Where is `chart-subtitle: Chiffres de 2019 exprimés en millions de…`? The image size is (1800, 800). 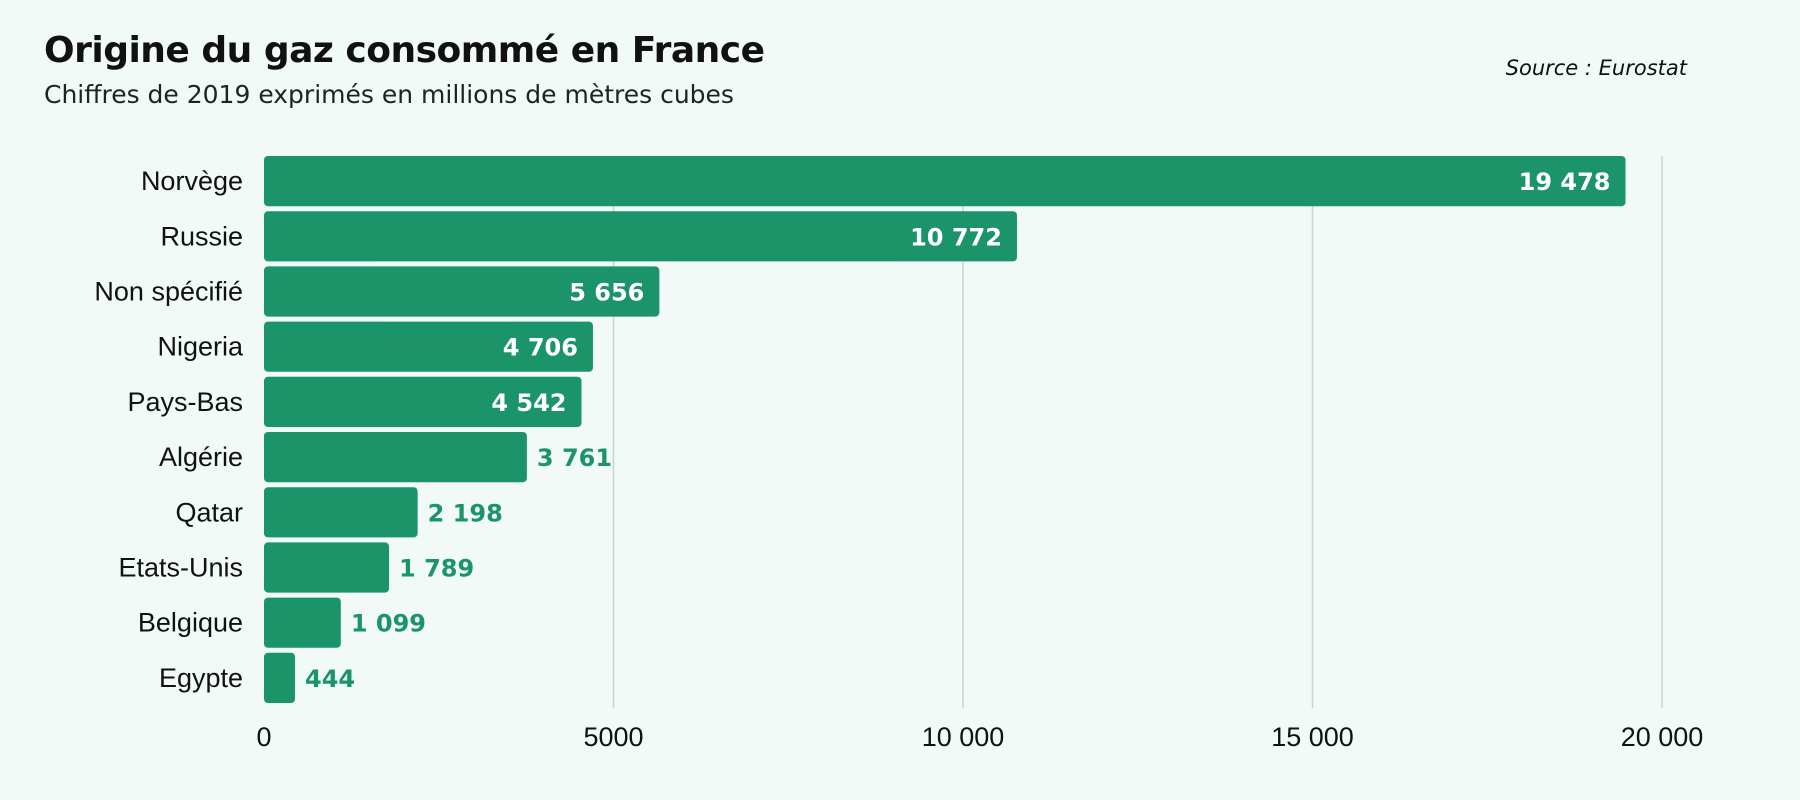 chart-subtitle: Chiffres de 2019 exprimés en millions de… is located at coordinates (389, 94).